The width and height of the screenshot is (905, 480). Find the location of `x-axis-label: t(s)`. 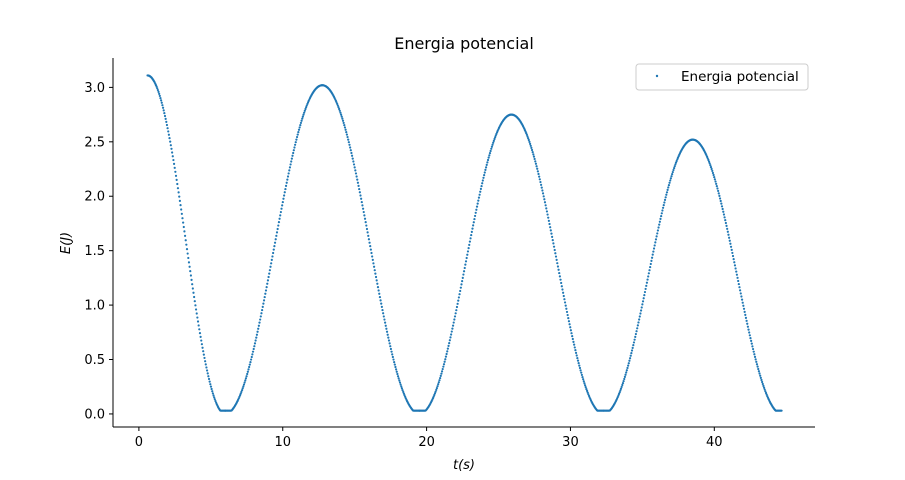

x-axis-label: t(s) is located at coordinates (464, 465).